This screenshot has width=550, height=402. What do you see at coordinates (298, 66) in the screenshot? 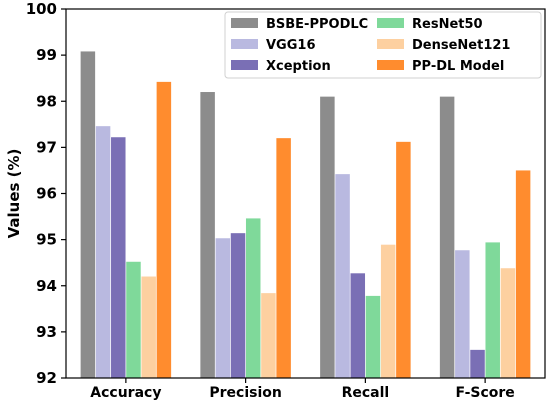
I see `legend-label-xception: Xception` at bounding box center [298, 66].